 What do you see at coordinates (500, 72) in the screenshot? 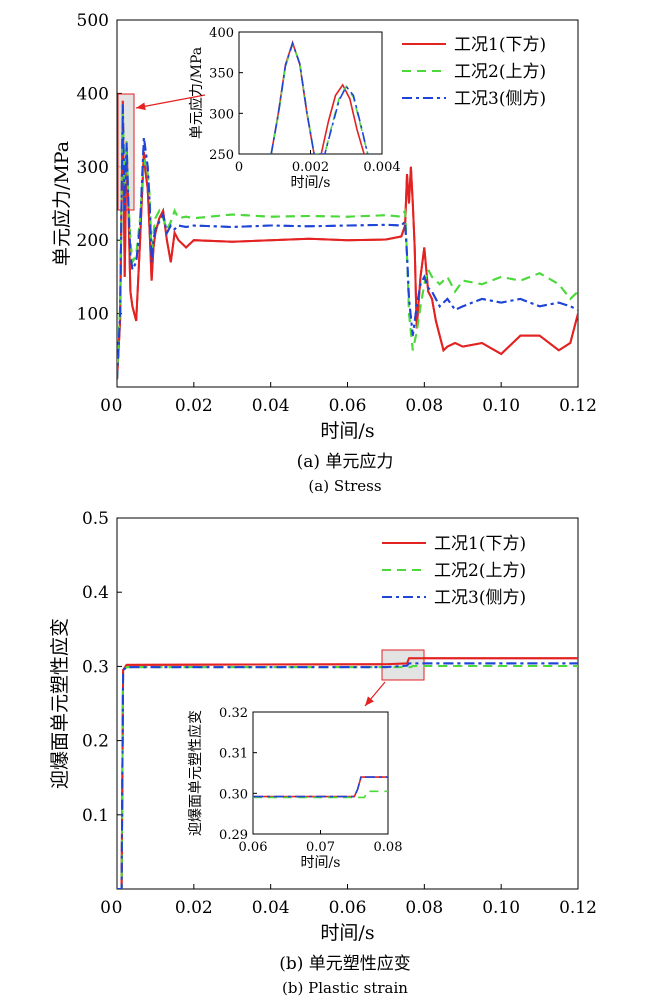
I see `panel-a-legend-label-2: 工况2(上方)` at bounding box center [500, 72].